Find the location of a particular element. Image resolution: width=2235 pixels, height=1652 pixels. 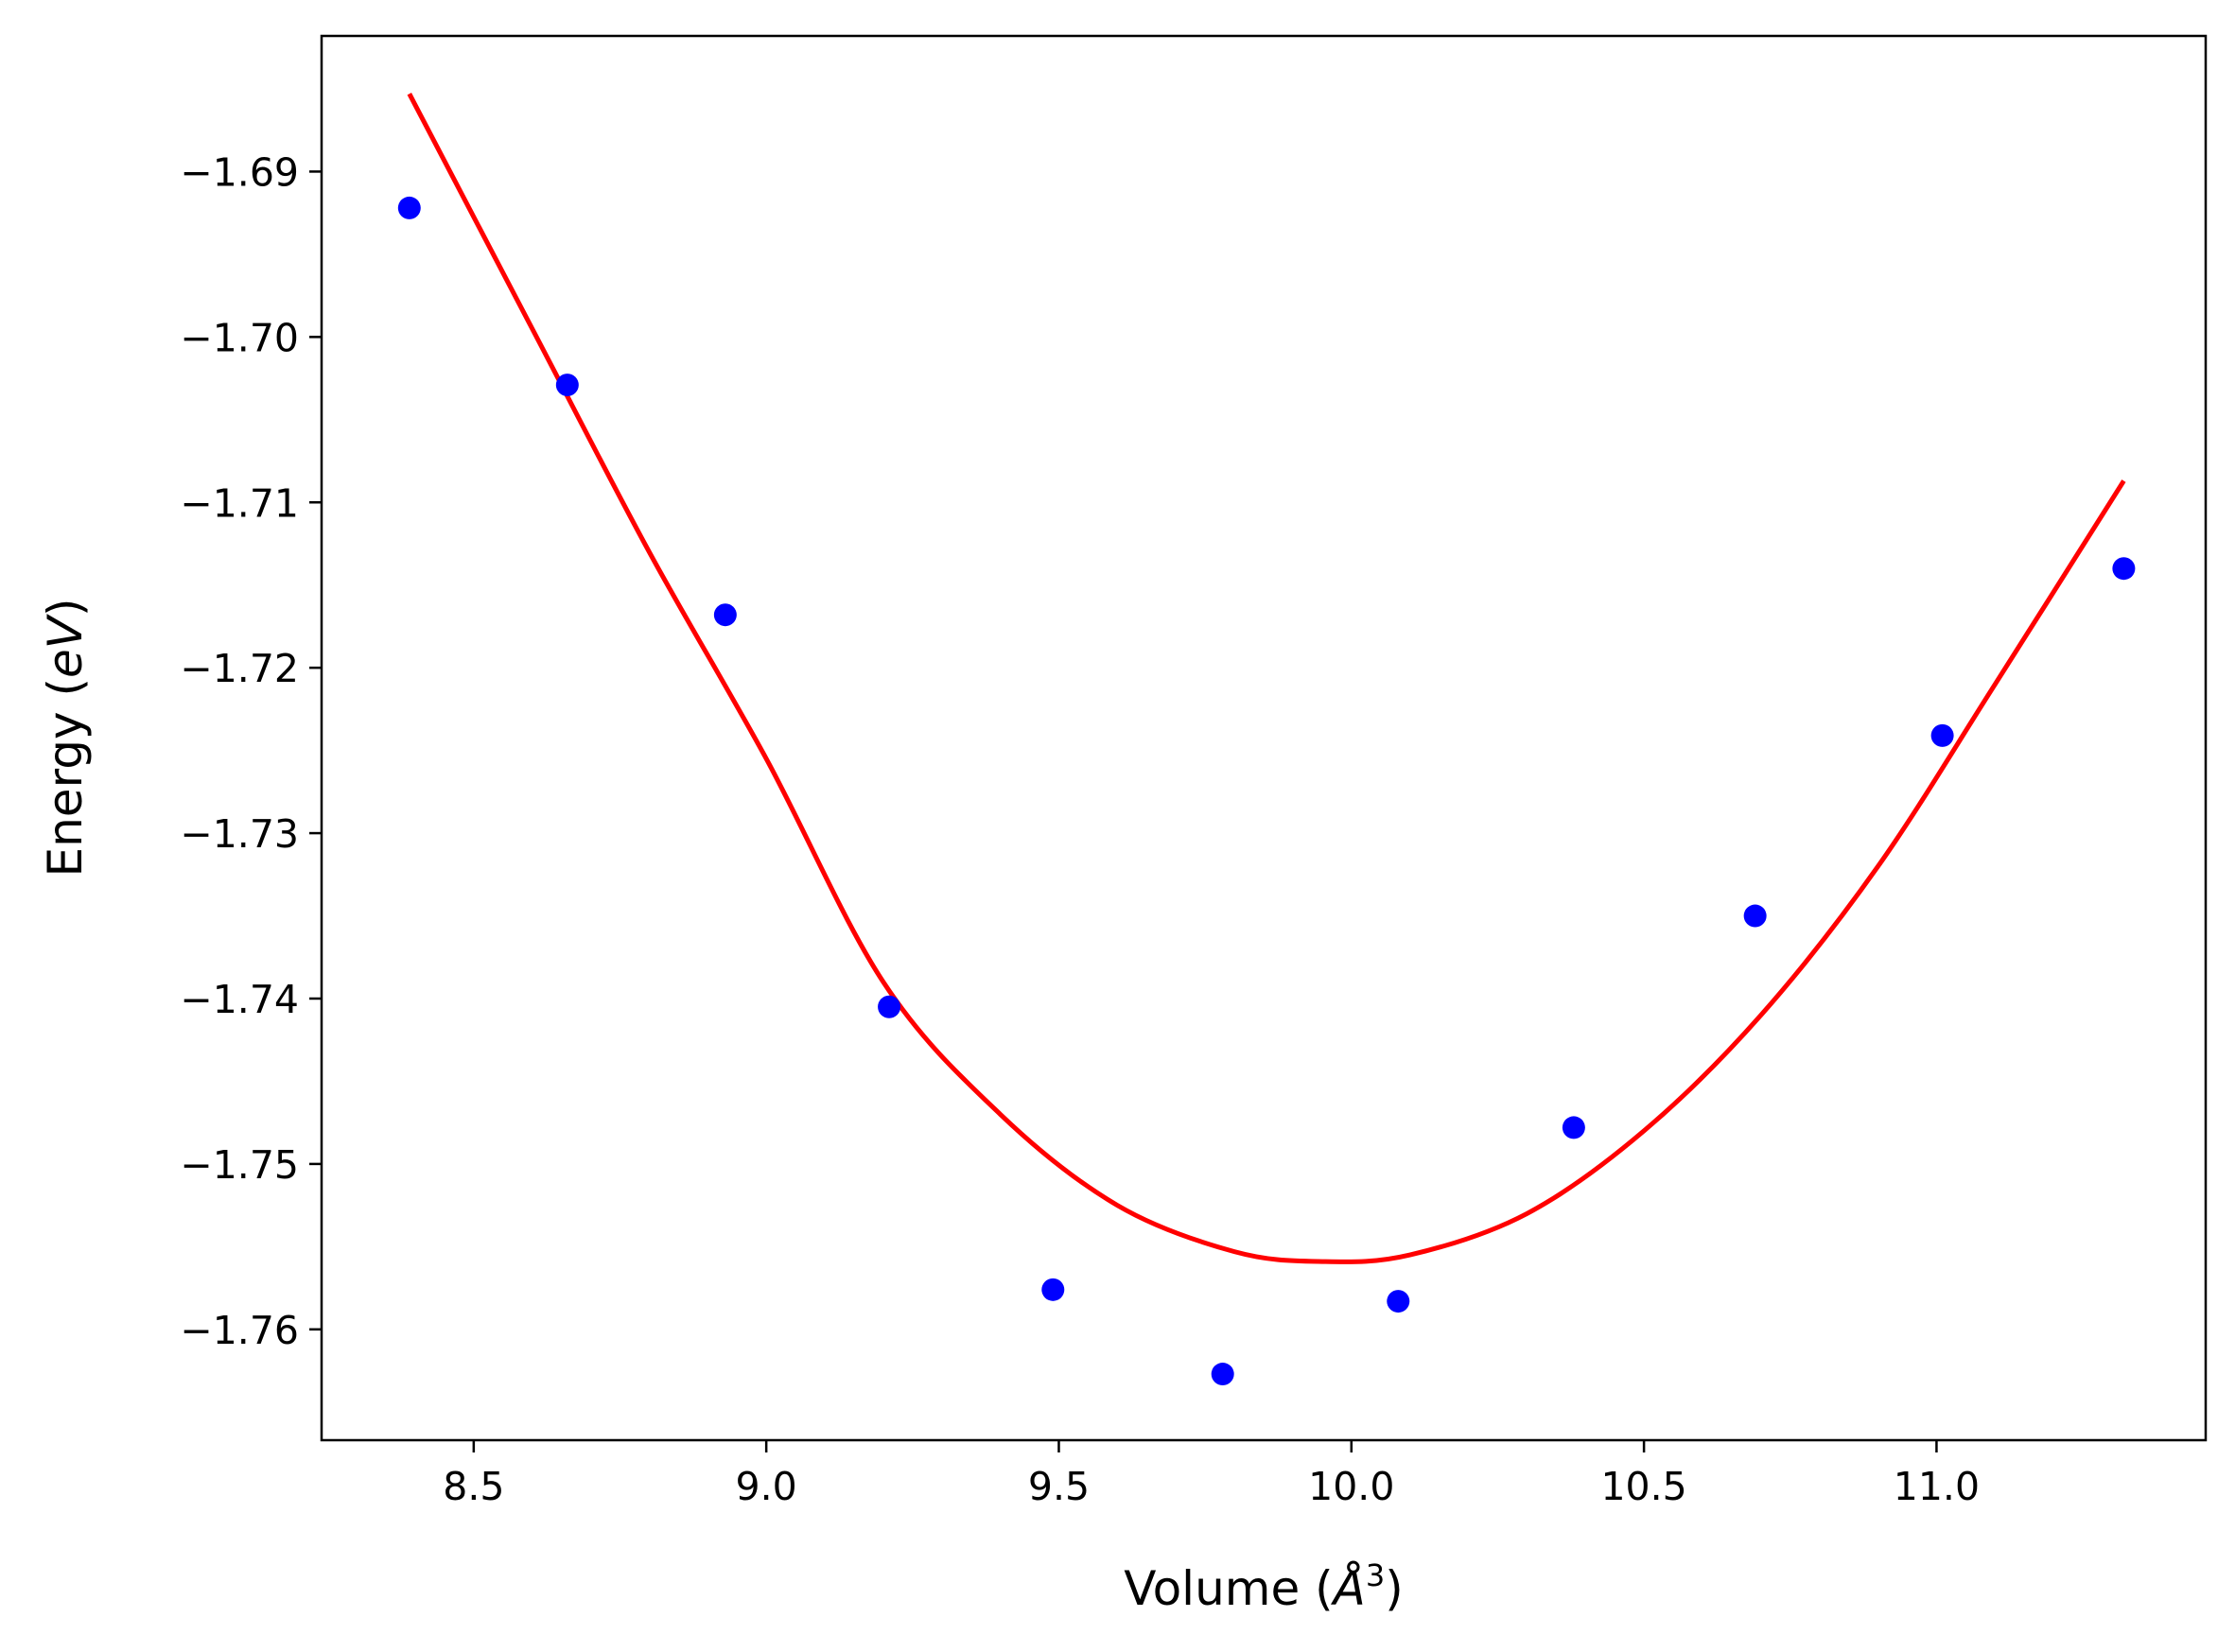

x-axis-ticks: 8.5 9.0 9.5 10.0 10.5 11.0 is located at coordinates (1211, 1475).